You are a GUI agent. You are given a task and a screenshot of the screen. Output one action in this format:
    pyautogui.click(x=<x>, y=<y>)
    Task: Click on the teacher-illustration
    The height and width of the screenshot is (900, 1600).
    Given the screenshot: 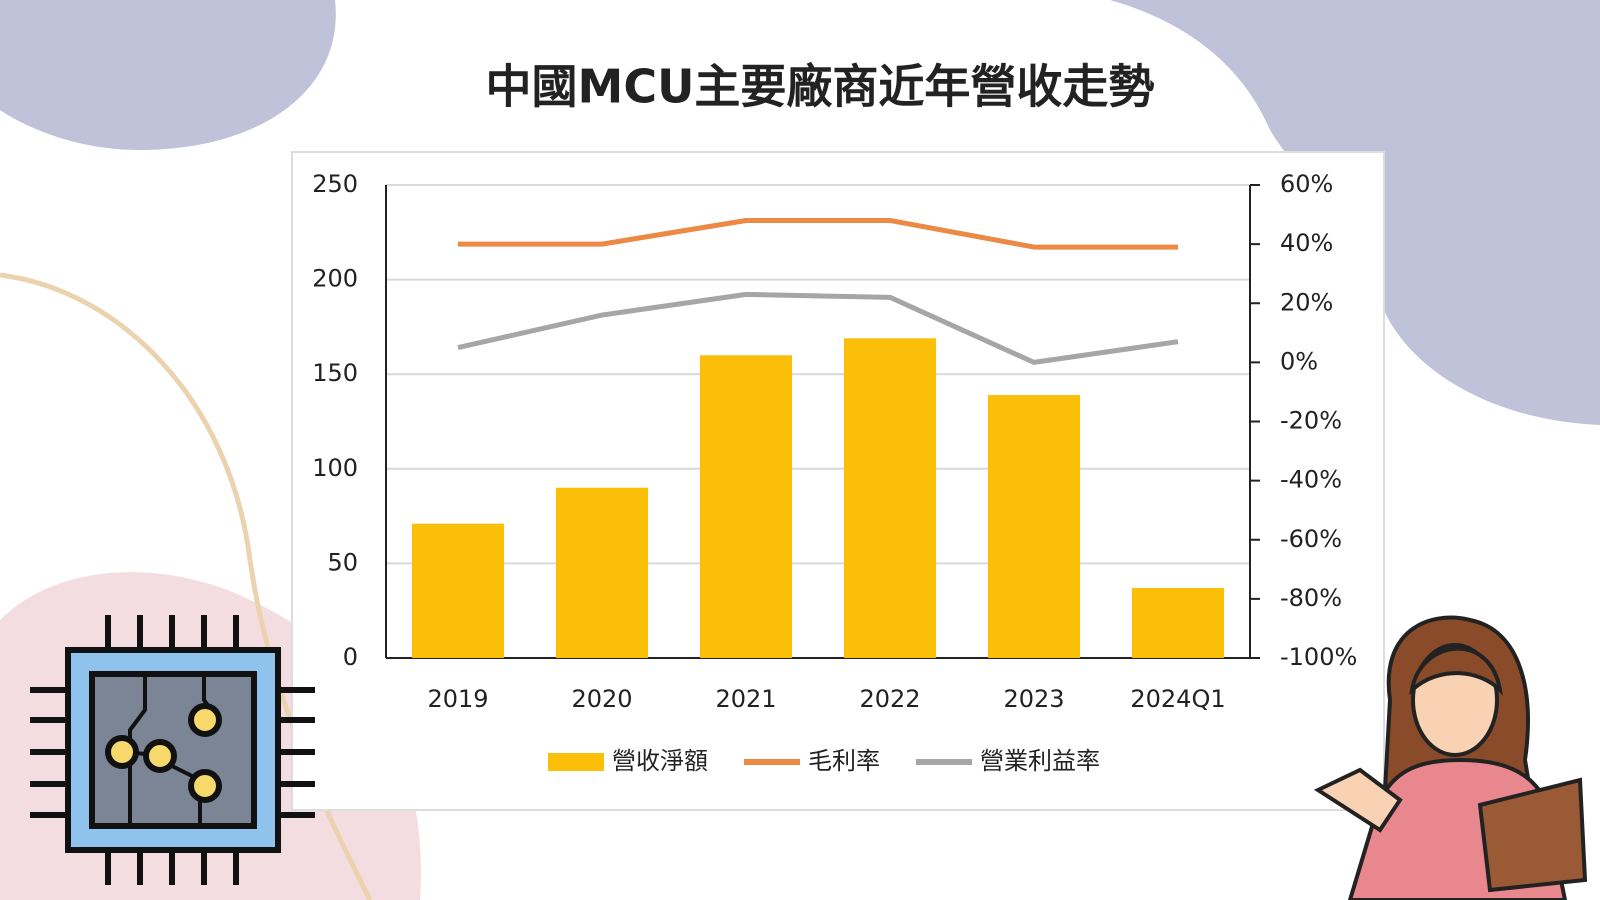 What is the action you would take?
    pyautogui.click(x=1450, y=757)
    